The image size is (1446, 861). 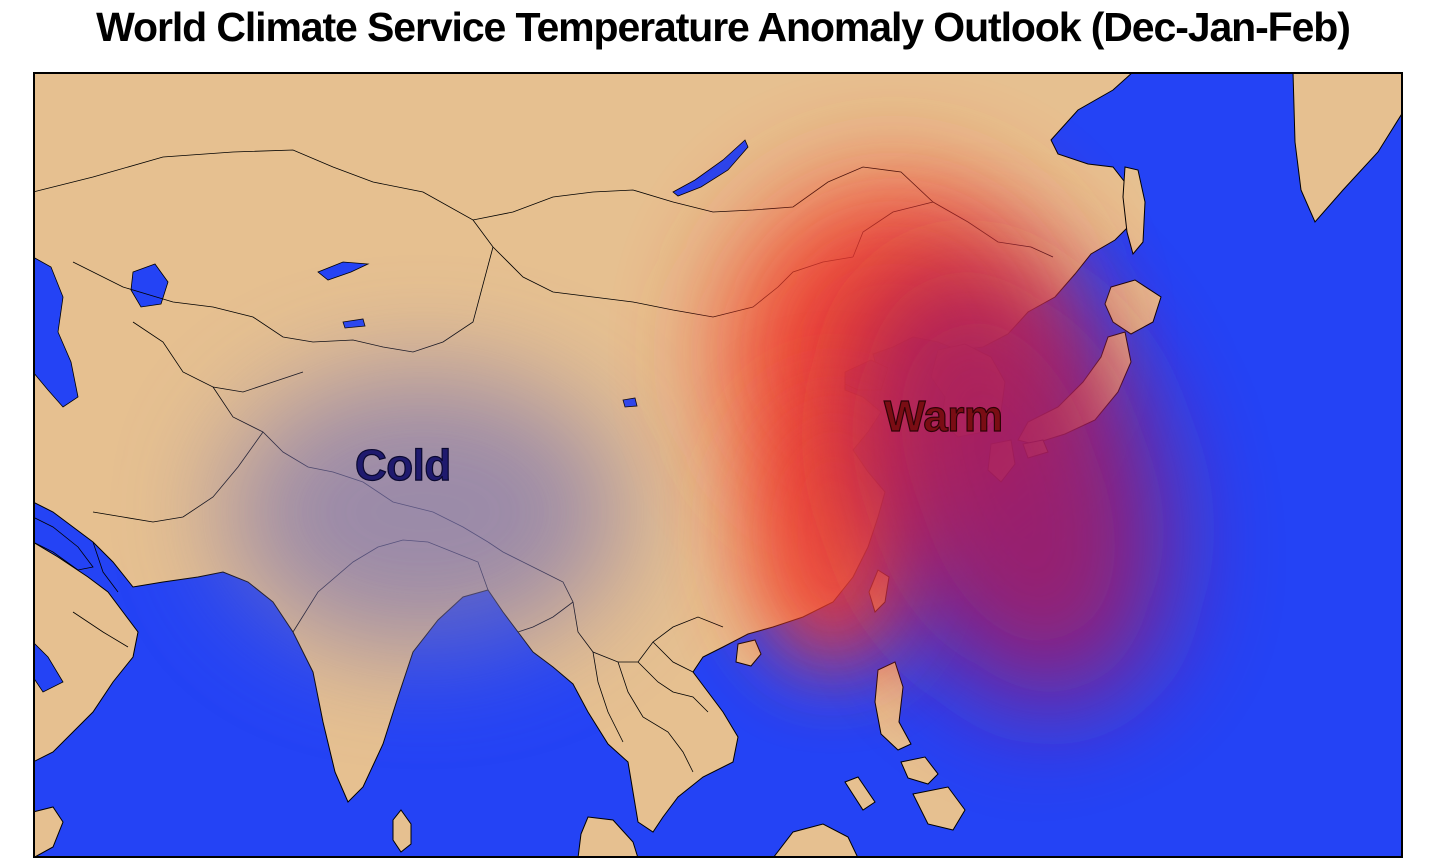 I want to click on sri-lanka, so click(x=402, y=831).